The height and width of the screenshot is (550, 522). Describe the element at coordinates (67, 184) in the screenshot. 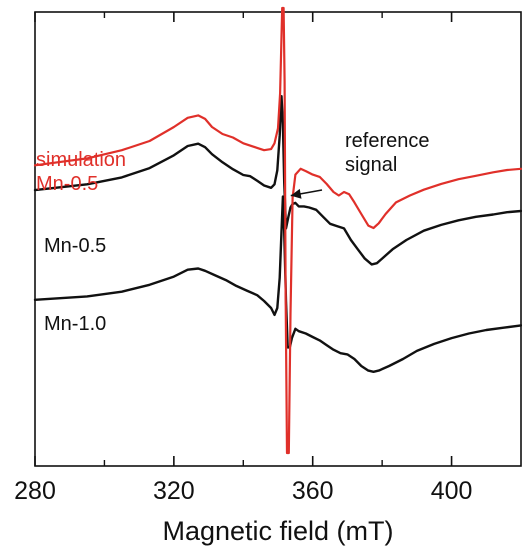

I see `series-label-0-line-1: Mn-0.5` at that location.